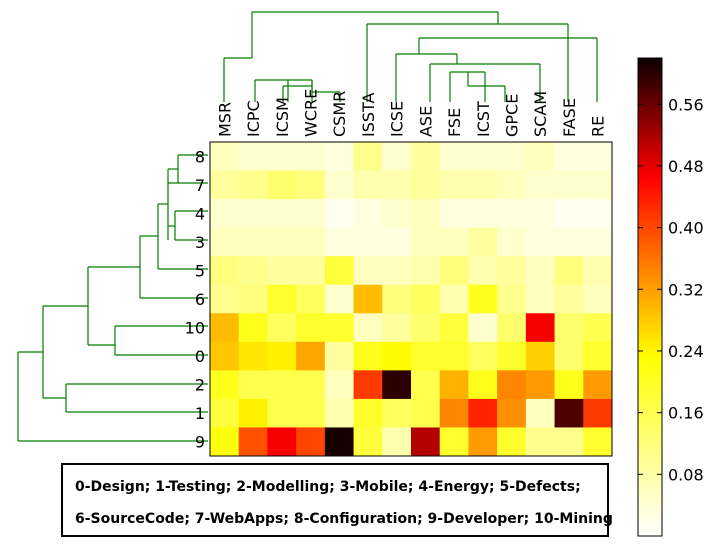 This screenshot has height=548, width=712. What do you see at coordinates (686, 228) in the screenshot?
I see `colorbar-tick-label: 0.40` at bounding box center [686, 228].